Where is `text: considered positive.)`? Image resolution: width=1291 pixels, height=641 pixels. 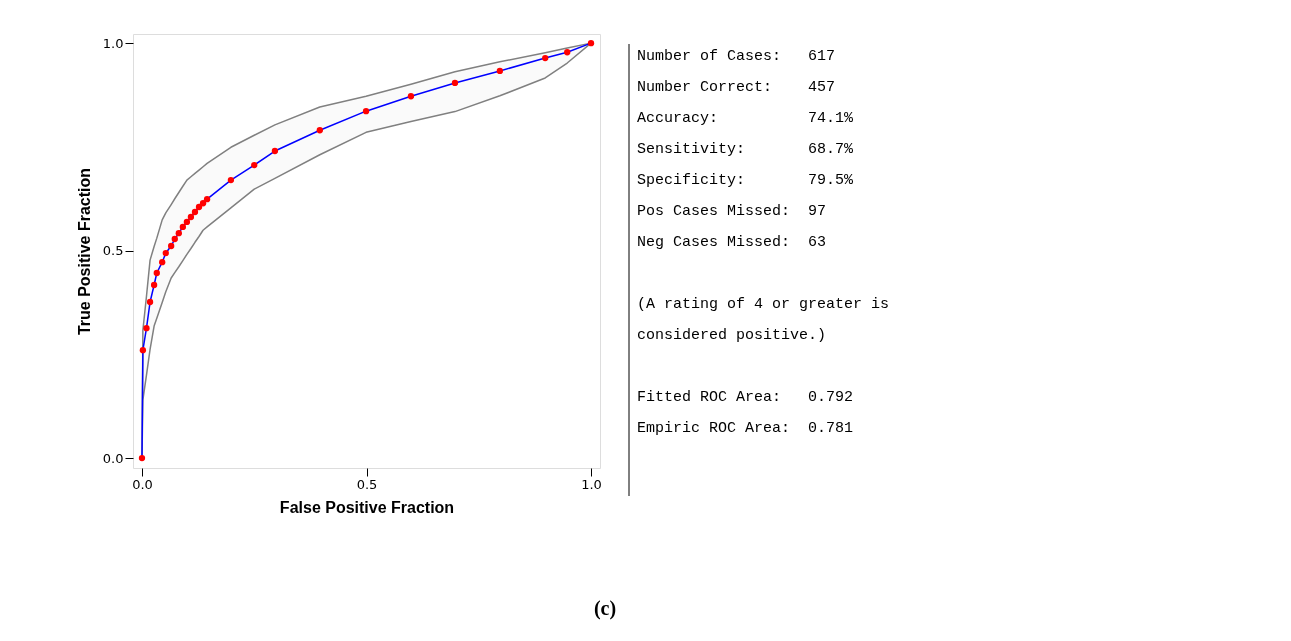
text: considered positive.) is located at coordinates (732, 335).